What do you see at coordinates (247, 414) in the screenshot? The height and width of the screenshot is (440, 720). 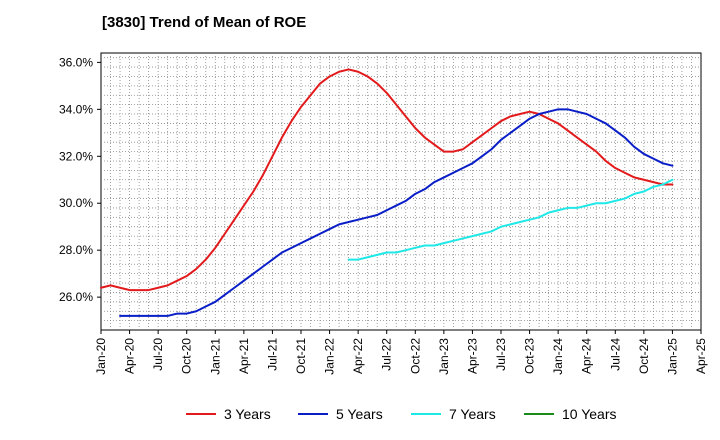 I see `legend-label-3-years: 3 Years` at bounding box center [247, 414].